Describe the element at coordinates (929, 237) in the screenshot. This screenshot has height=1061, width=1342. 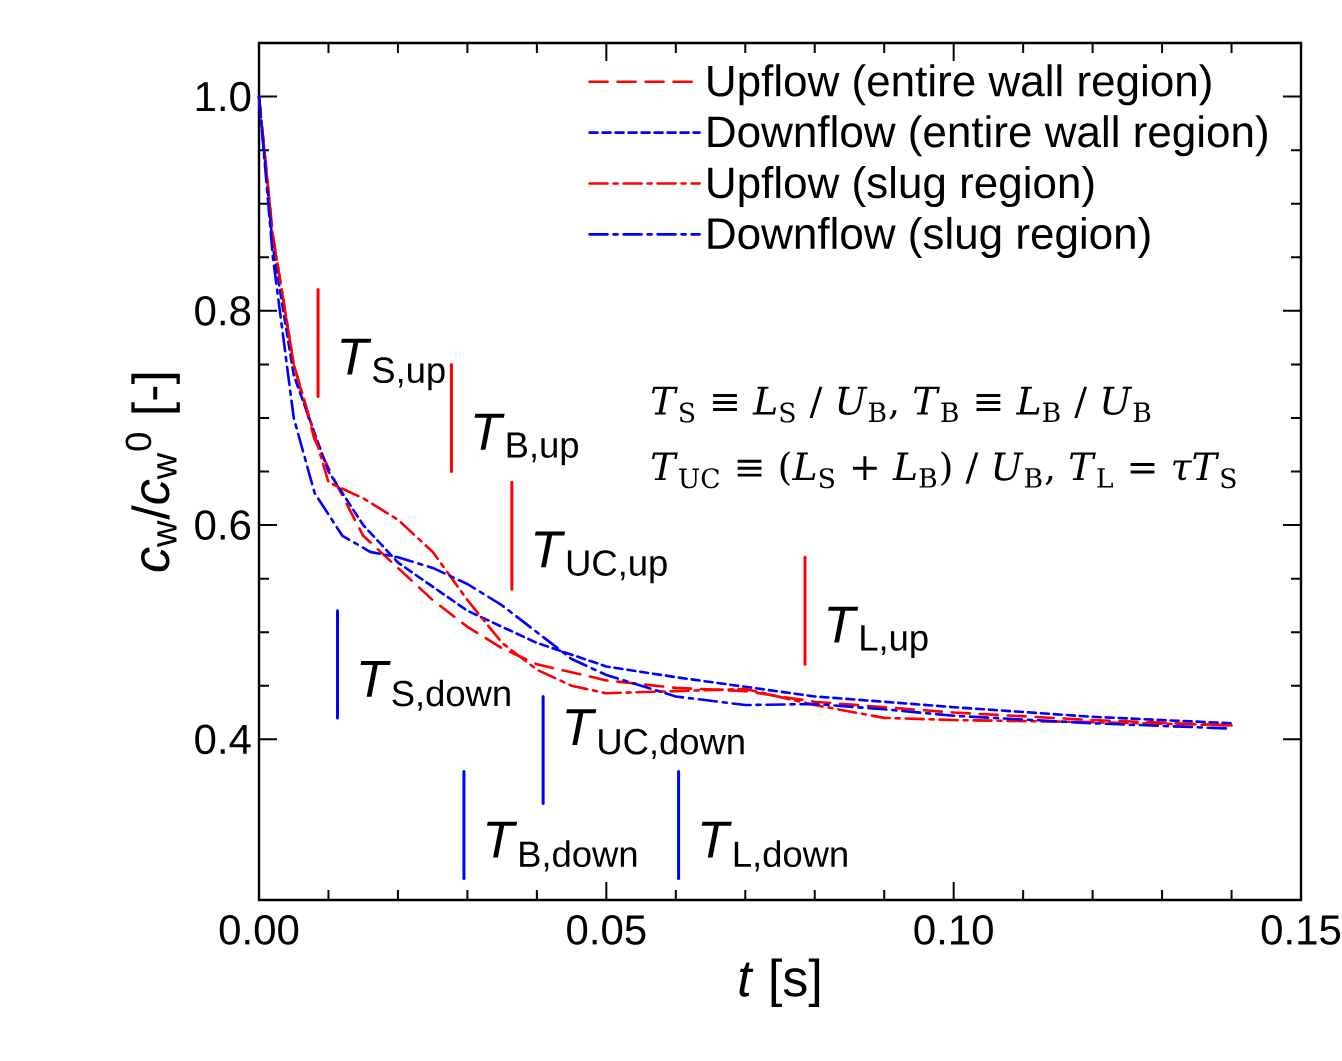
I see `legend-label: Downflow (slug region)` at that location.